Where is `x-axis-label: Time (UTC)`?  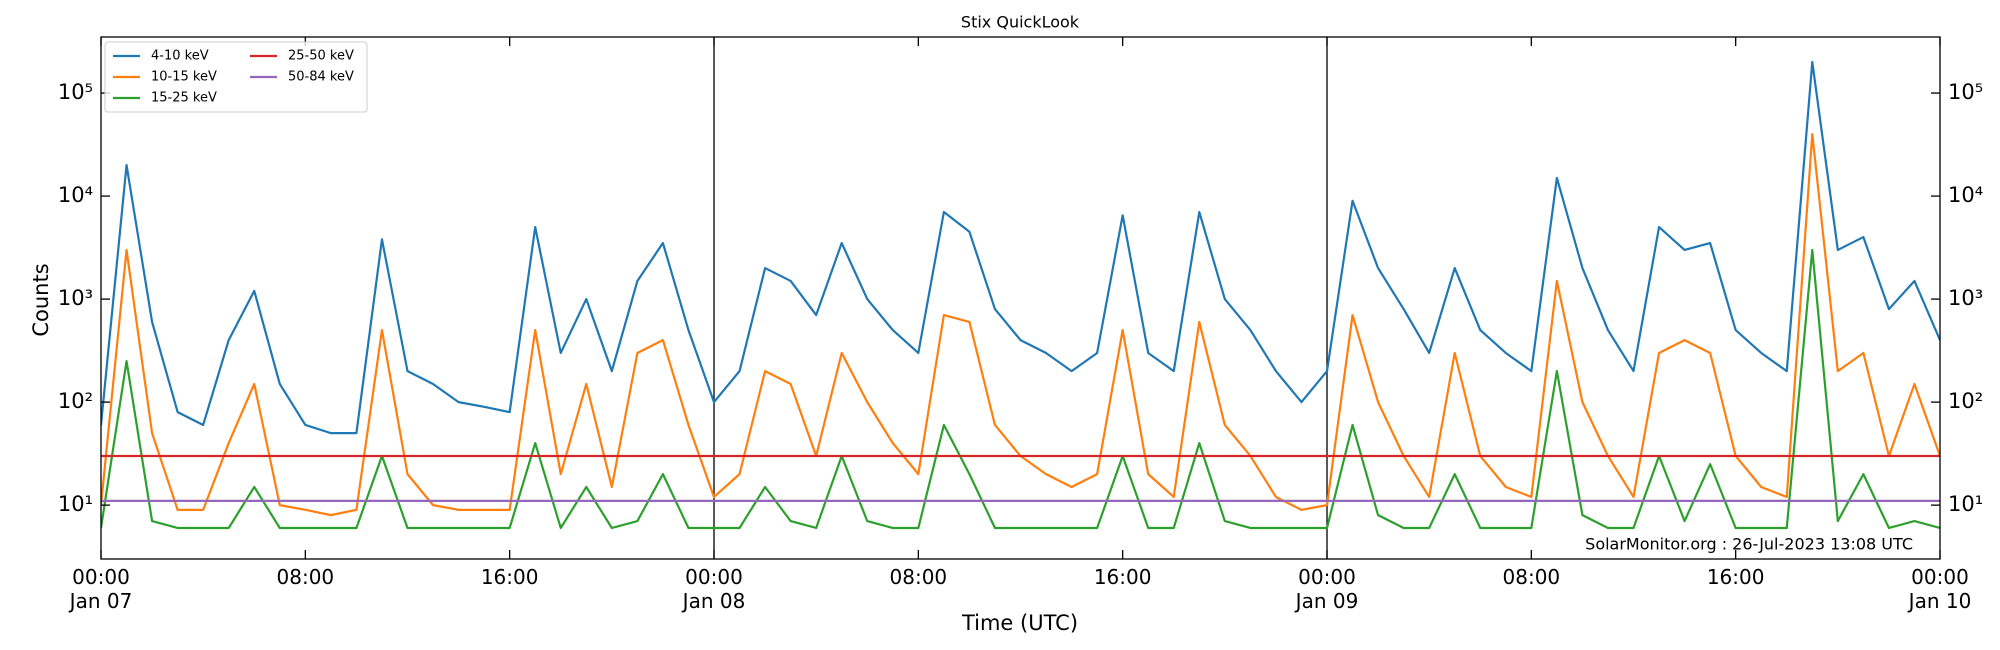
x-axis-label: Time (UTC) is located at coordinates (1019, 623).